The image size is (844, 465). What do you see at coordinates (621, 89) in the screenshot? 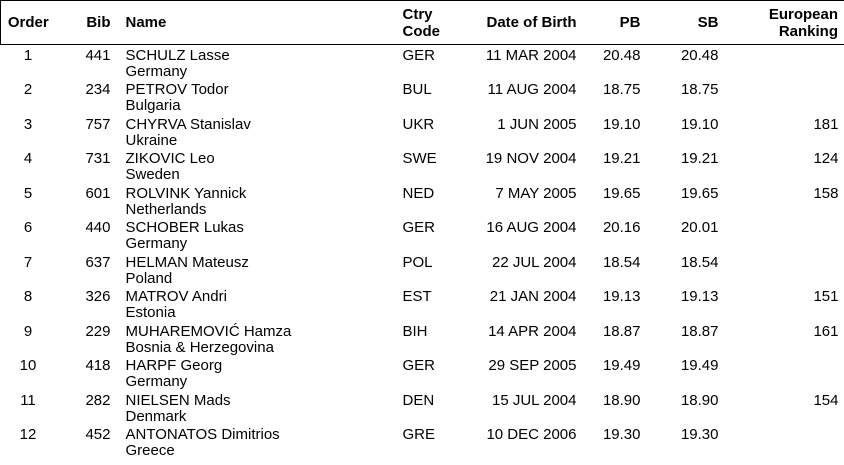
I see `cell-pb: 18.75` at bounding box center [621, 89].